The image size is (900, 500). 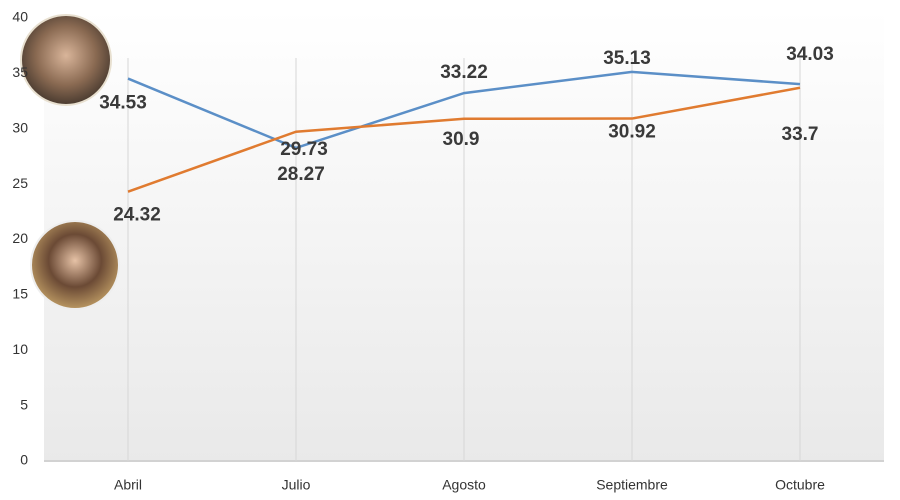 I want to click on y-tick-label: 30, so click(x=20, y=127).